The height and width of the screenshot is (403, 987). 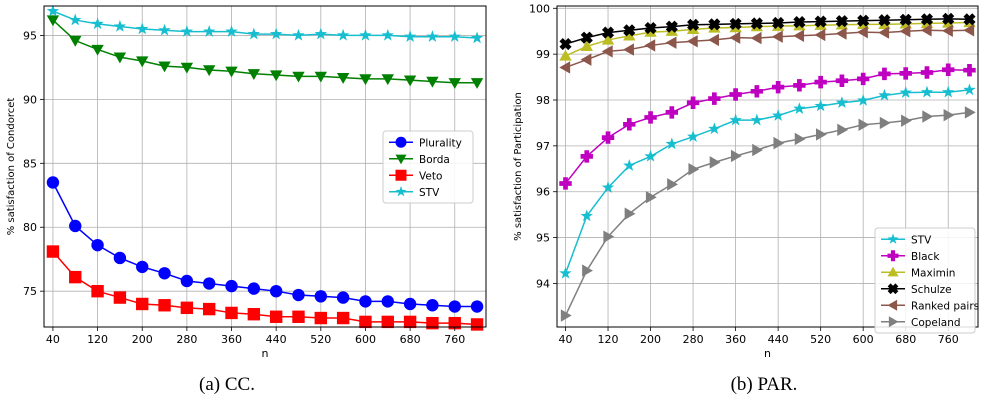 What do you see at coordinates (30, 35) in the screenshot?
I see `y-tick-label: 95` at bounding box center [30, 35].